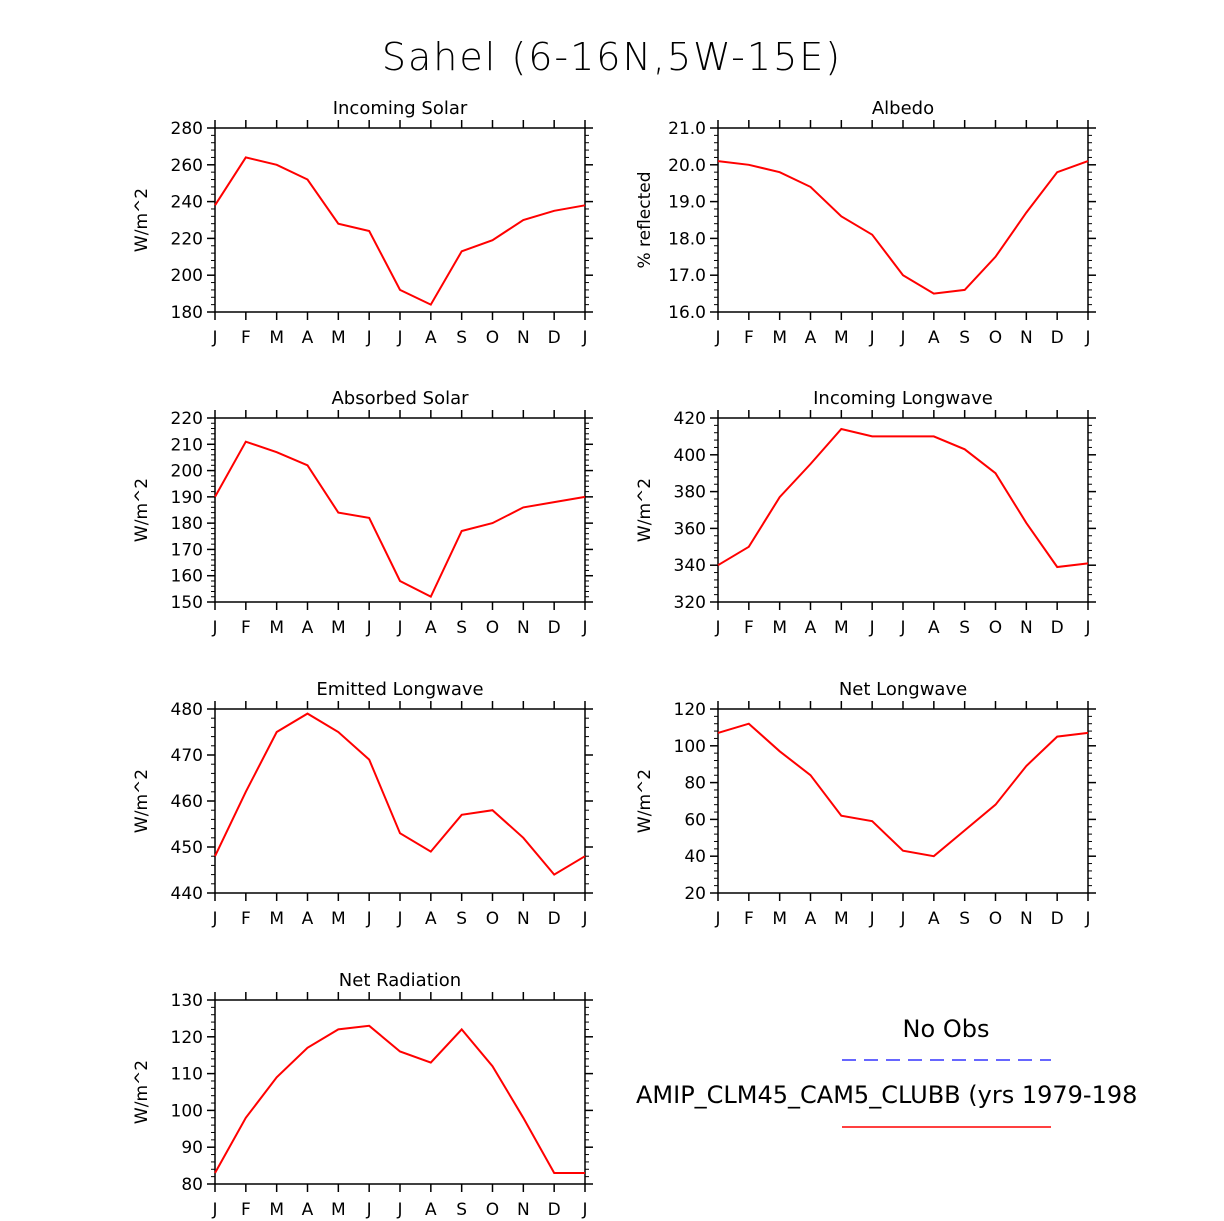  What do you see at coordinates (187, 166) in the screenshot?
I see `y-tick-label: 260` at bounding box center [187, 166].